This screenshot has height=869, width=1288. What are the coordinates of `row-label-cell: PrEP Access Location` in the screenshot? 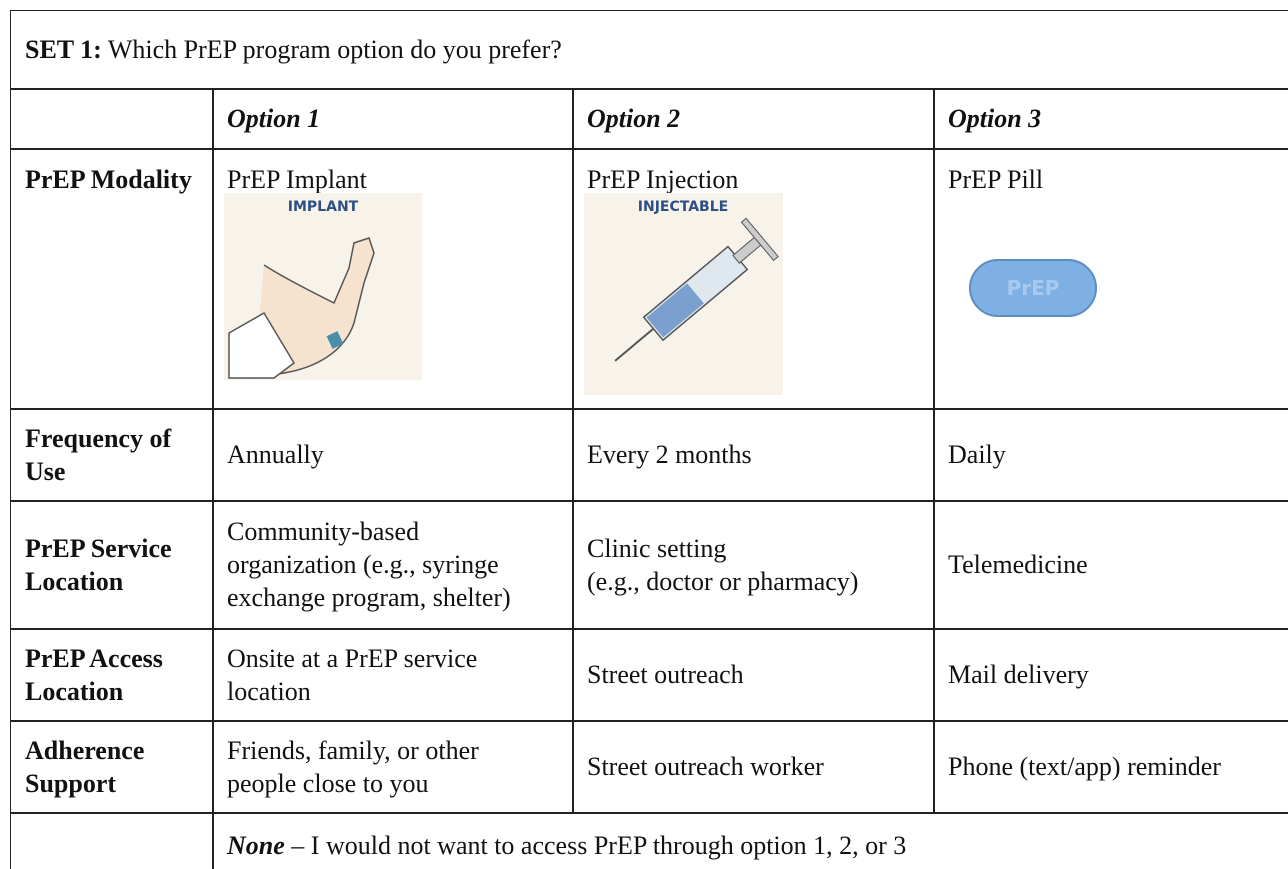 It's located at (112, 675).